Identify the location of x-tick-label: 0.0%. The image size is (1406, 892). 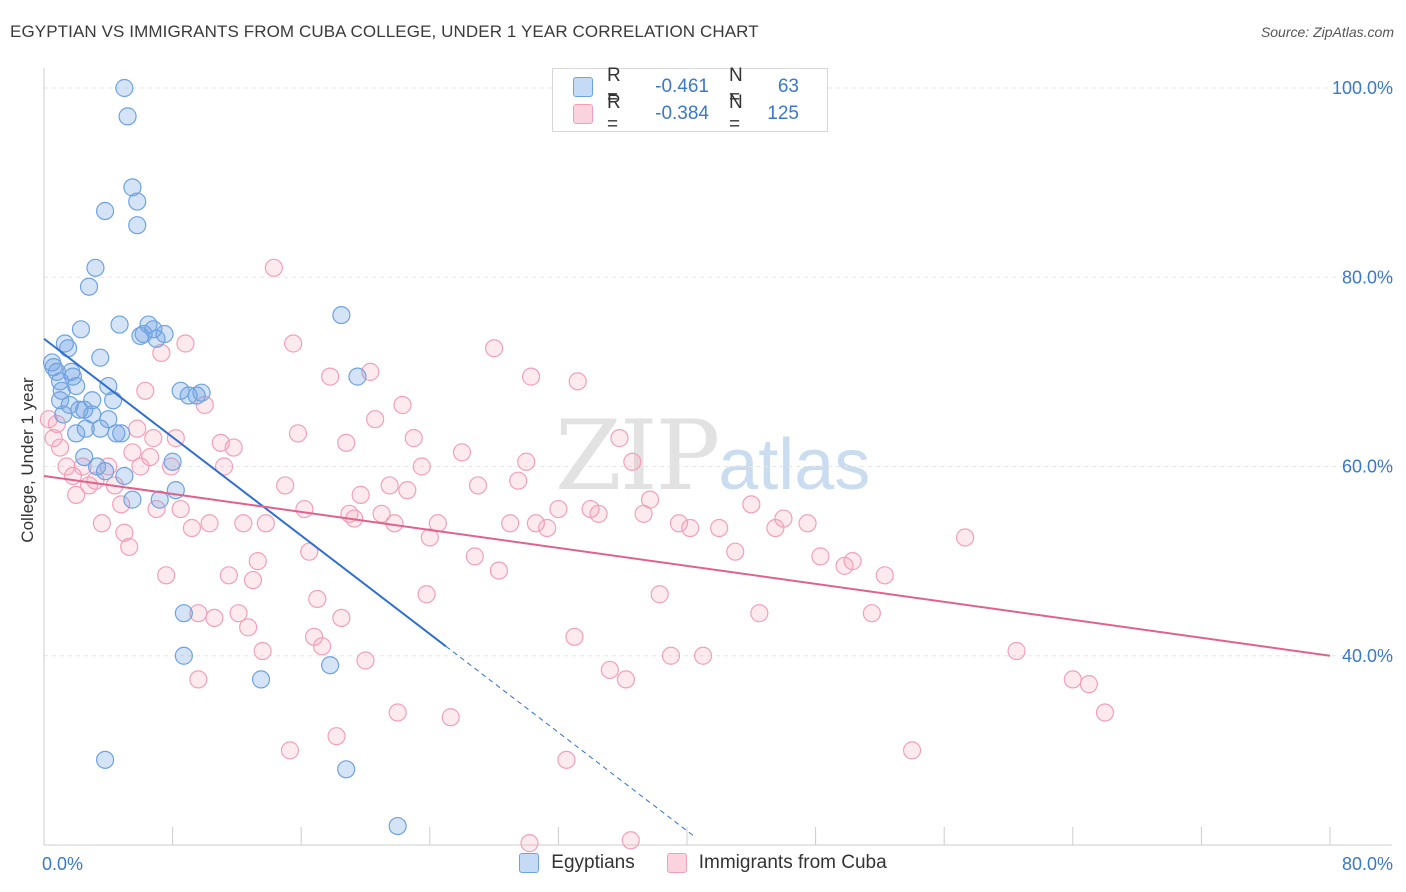
(62, 864).